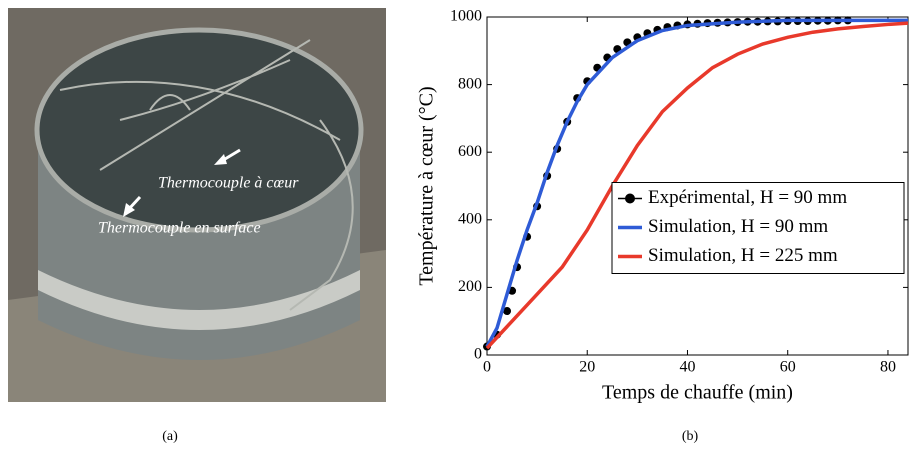  I want to click on legend-label: Simulation, H = 225 mm, so click(743, 255).